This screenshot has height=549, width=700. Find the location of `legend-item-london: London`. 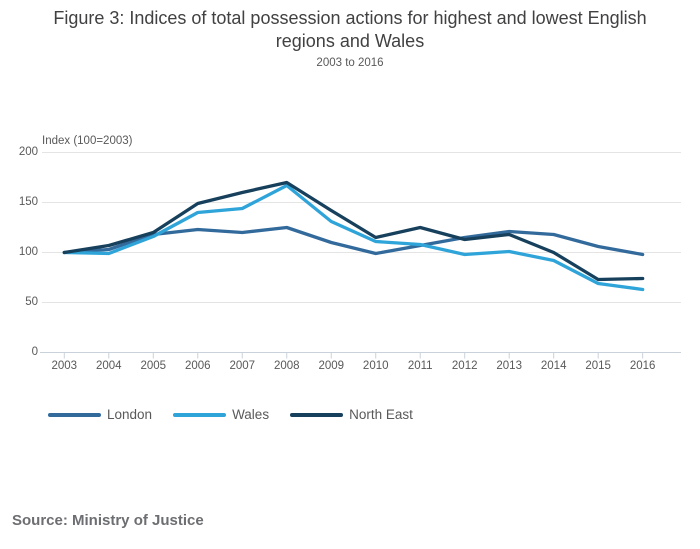

legend-item-london: London is located at coordinates (100, 414).